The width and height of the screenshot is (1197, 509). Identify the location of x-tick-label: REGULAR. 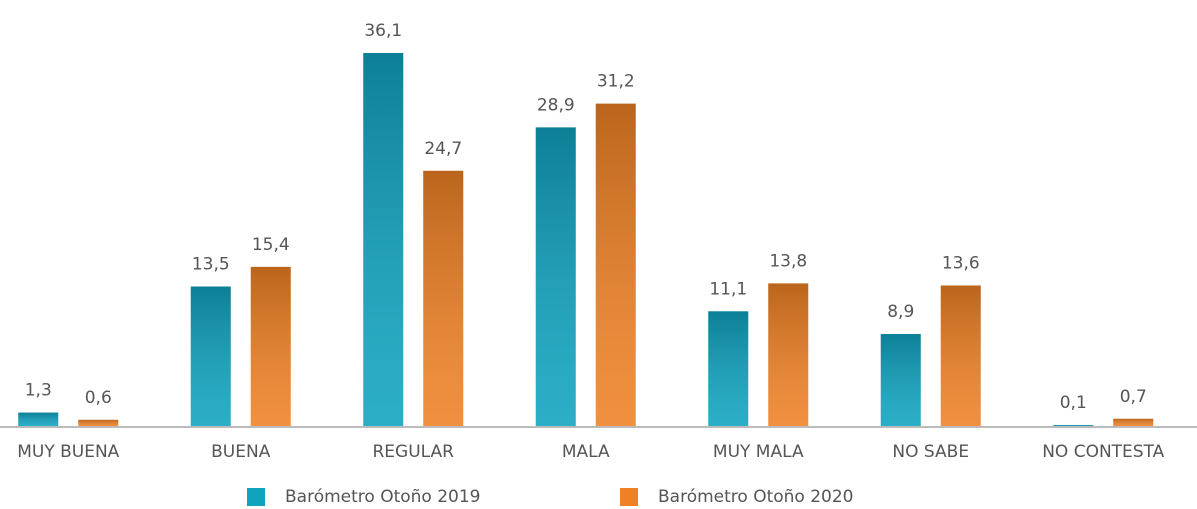
(414, 452).